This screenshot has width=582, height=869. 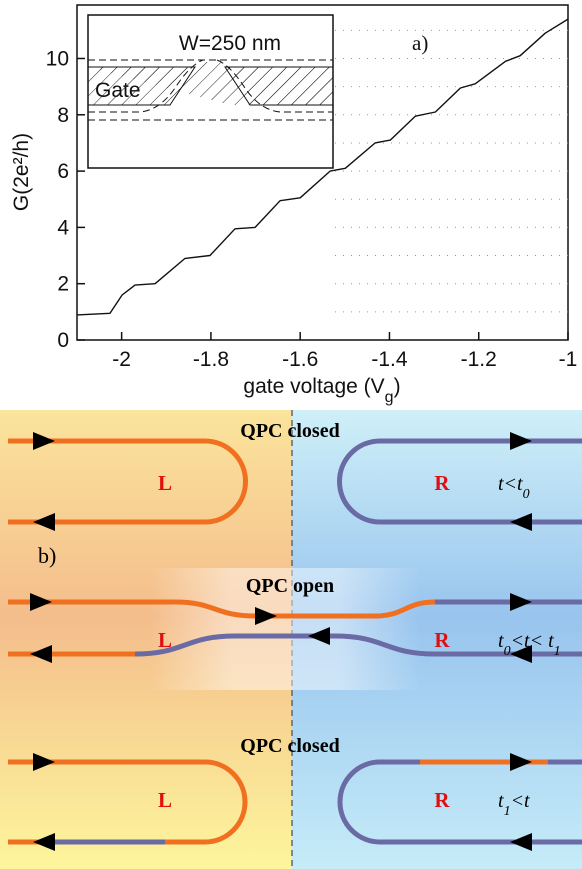 What do you see at coordinates (63, 227) in the screenshot?
I see `y-tick-label: 4` at bounding box center [63, 227].